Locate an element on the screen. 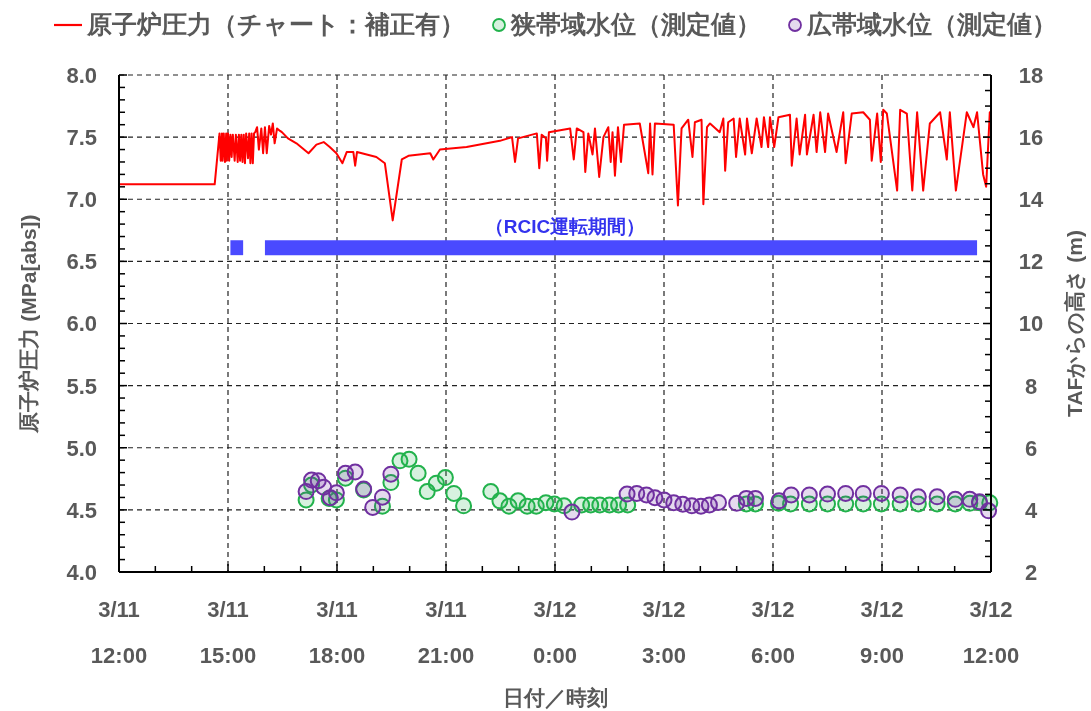 The image size is (1091, 711). x-tick-label: 3/11 21:00 is located at coordinates (446, 632).